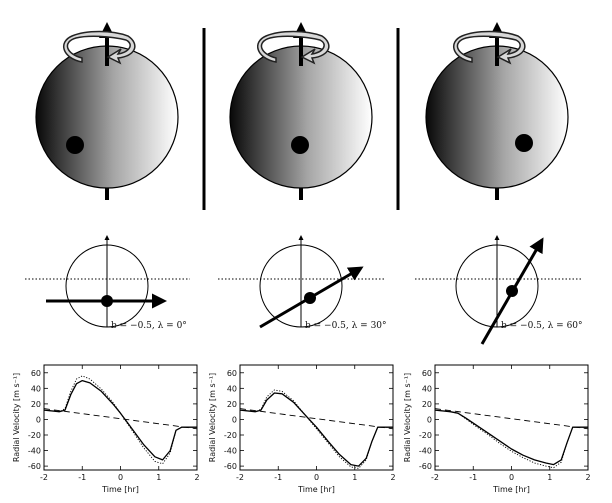 The height and width of the screenshot is (503, 612). Describe the element at coordinates (346, 326) in the screenshot. I see `geometry-annotation: b = −0.5, λ = 30°` at that location.